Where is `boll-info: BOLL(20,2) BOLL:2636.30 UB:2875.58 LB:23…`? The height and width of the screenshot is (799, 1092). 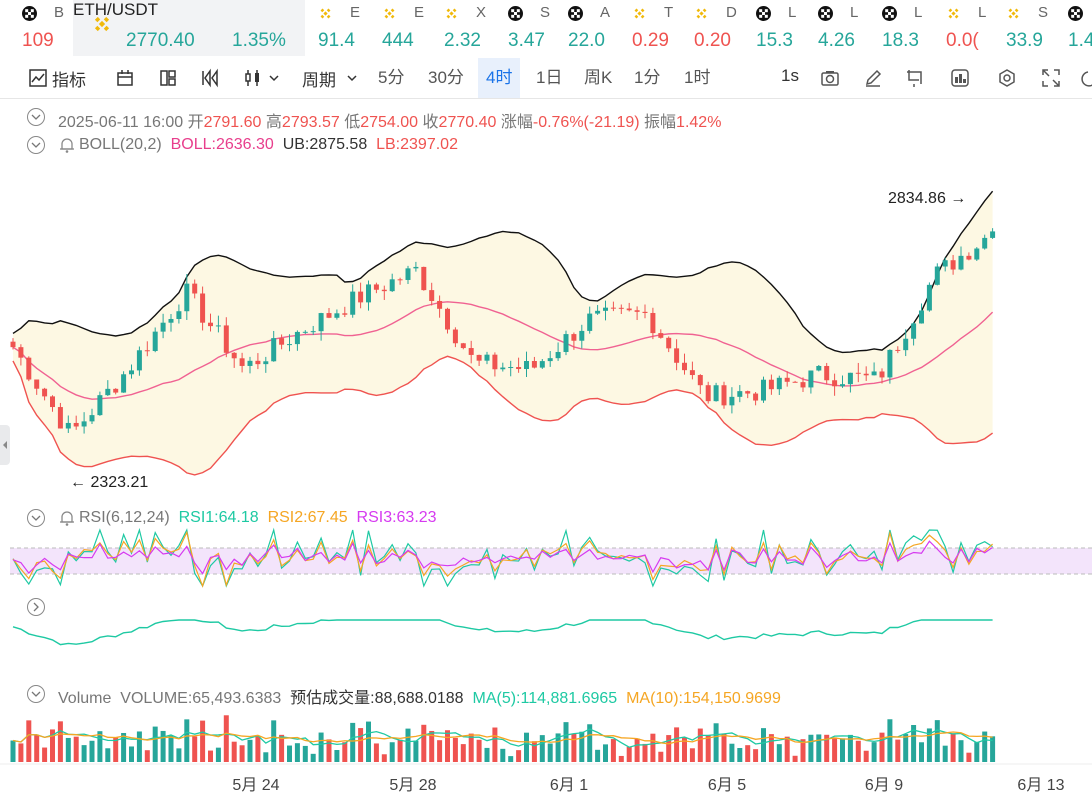
boll-info: BOLL(20,2) BOLL:2636.30 UB:2875.58 LB:23… is located at coordinates (268, 145).